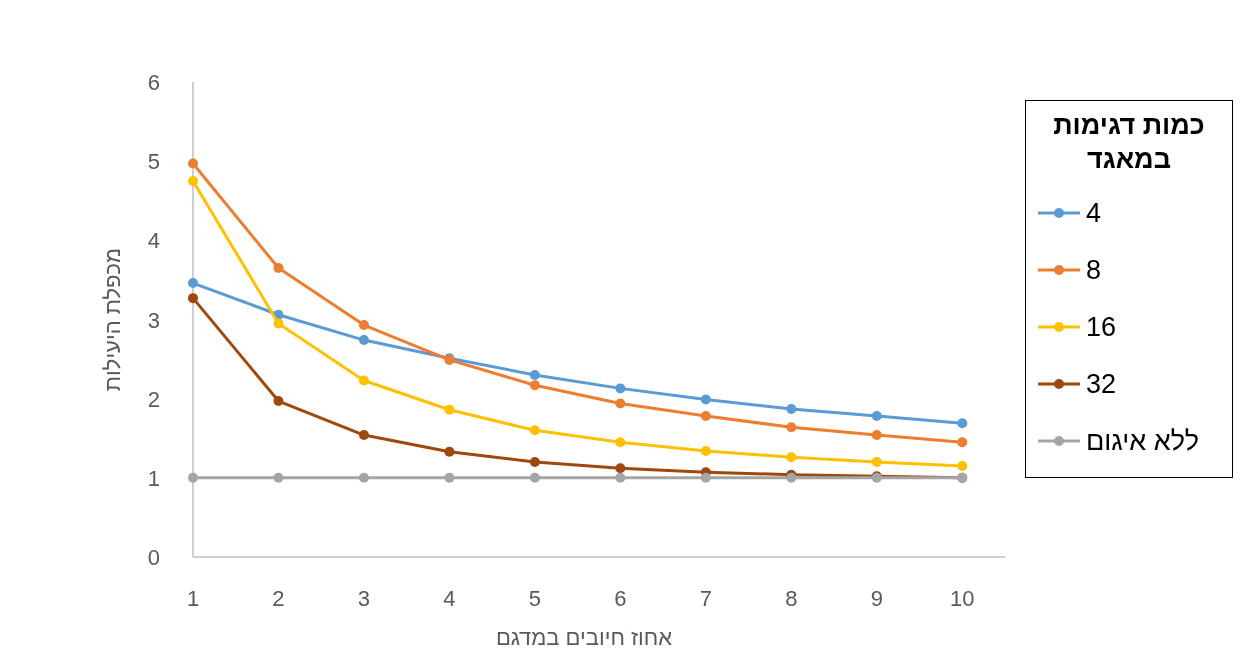  What do you see at coordinates (153, 241) in the screenshot?
I see `y-tick-label: 4` at bounding box center [153, 241].